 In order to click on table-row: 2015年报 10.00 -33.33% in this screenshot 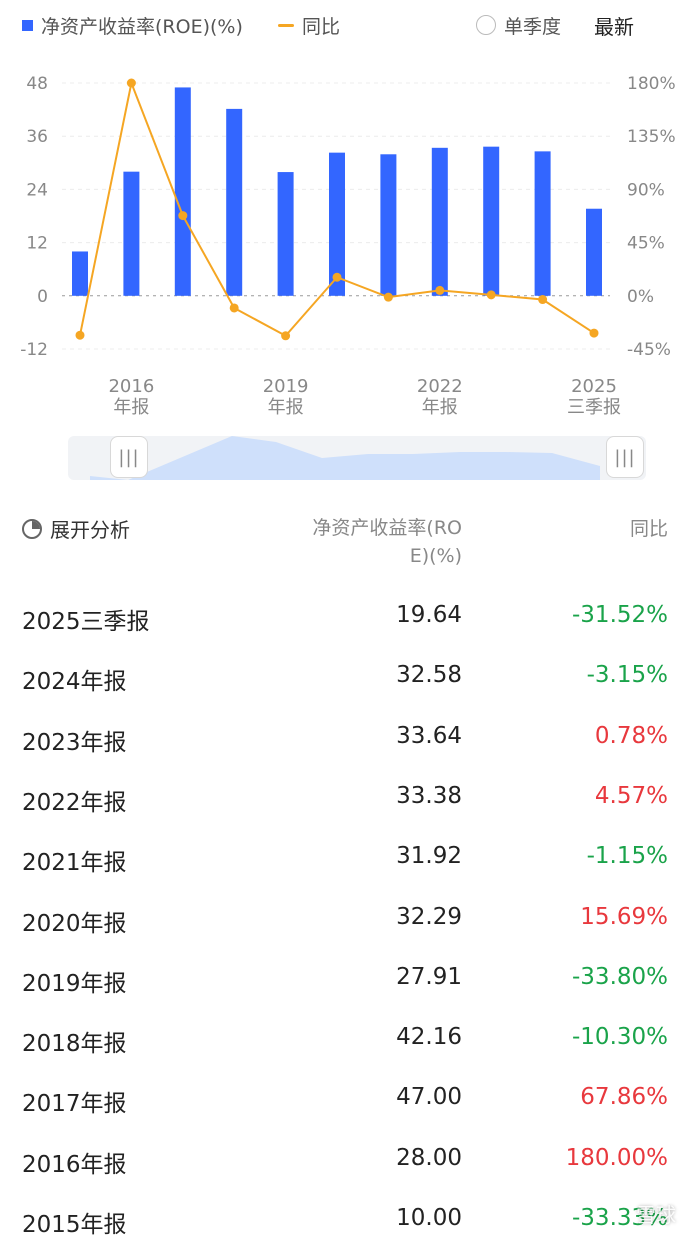, I will do `click(345, 1225)`.